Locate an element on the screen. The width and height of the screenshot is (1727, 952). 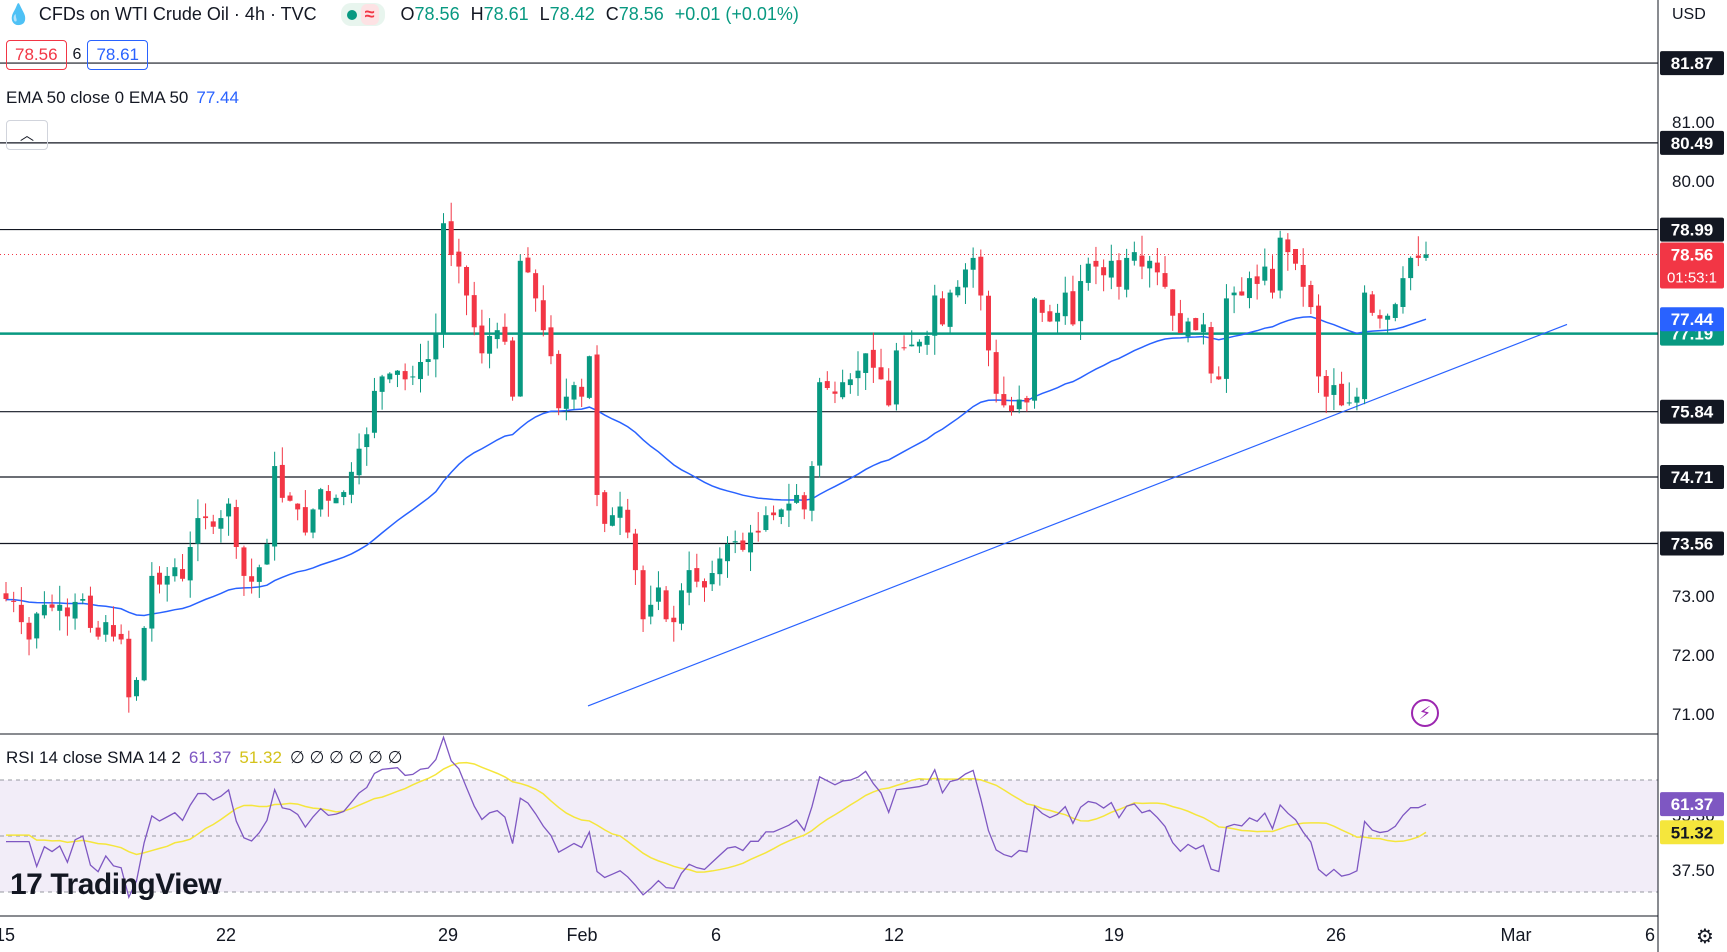
last-price-tag-bg is located at coordinates (1692, 265).